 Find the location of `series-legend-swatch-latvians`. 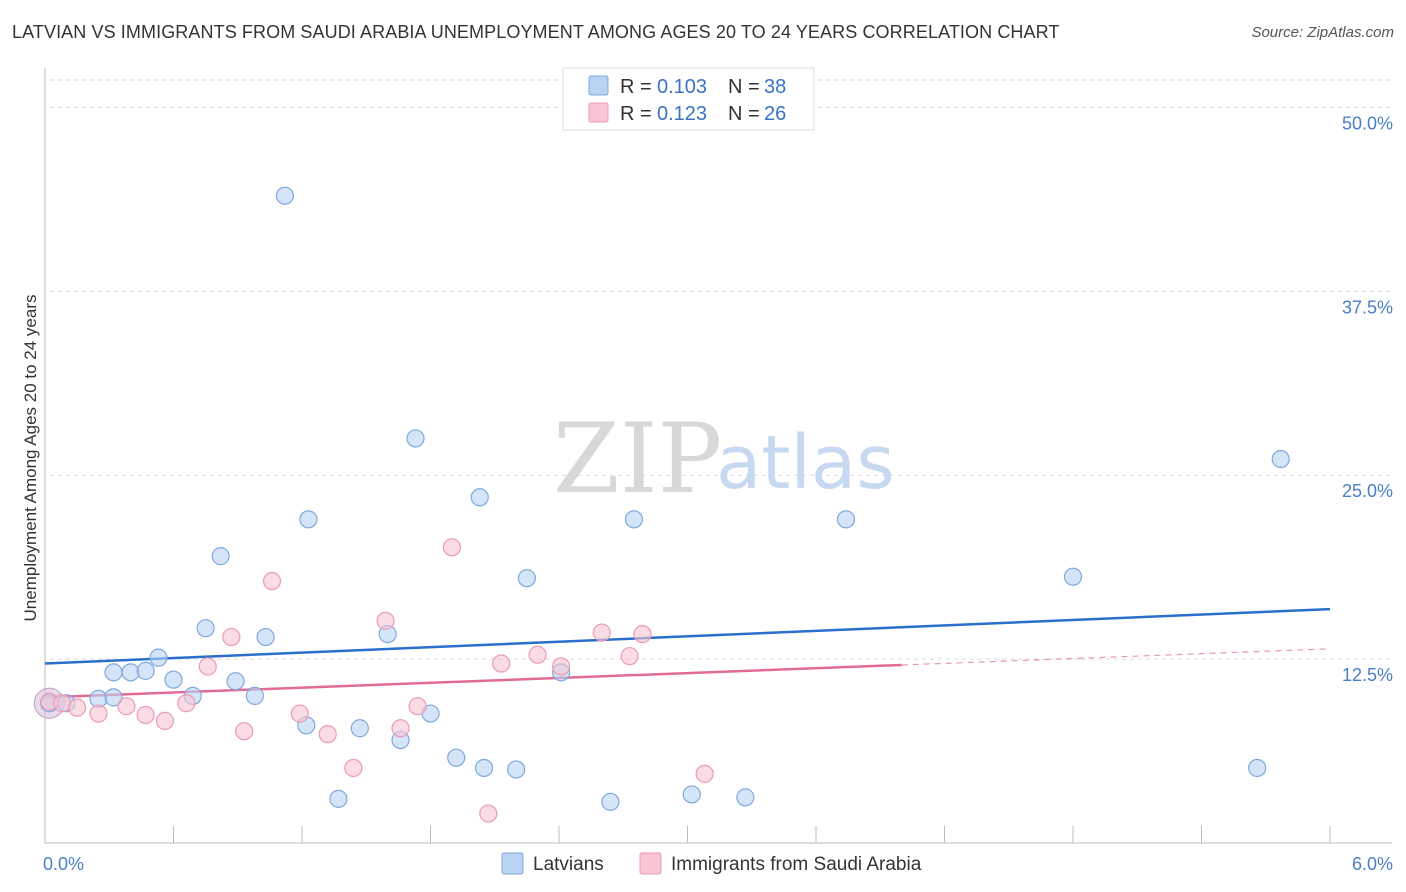

series-legend-swatch-latvians is located at coordinates (512, 863).